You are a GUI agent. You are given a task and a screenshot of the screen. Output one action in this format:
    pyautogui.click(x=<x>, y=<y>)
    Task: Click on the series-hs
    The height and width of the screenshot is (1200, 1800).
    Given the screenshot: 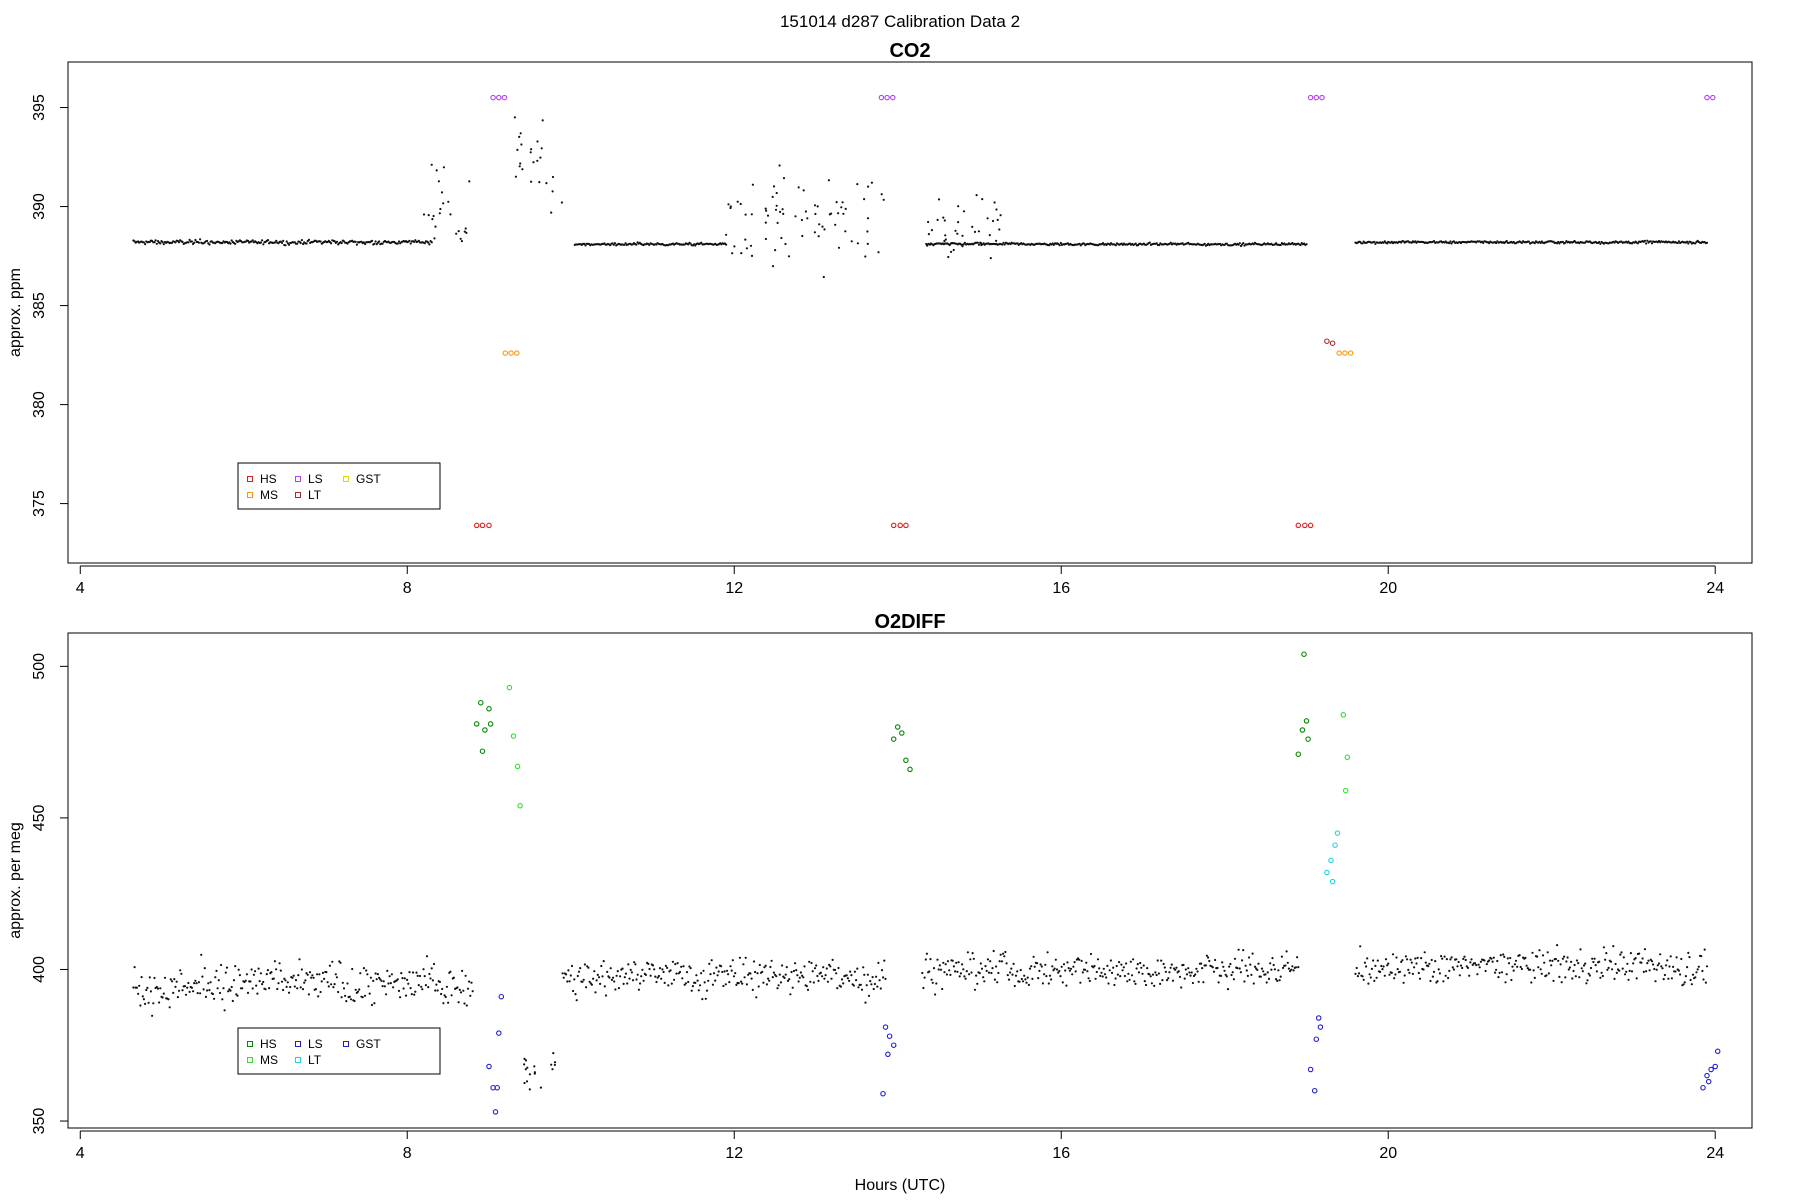 What is the action you would take?
    pyautogui.click(x=893, y=525)
    